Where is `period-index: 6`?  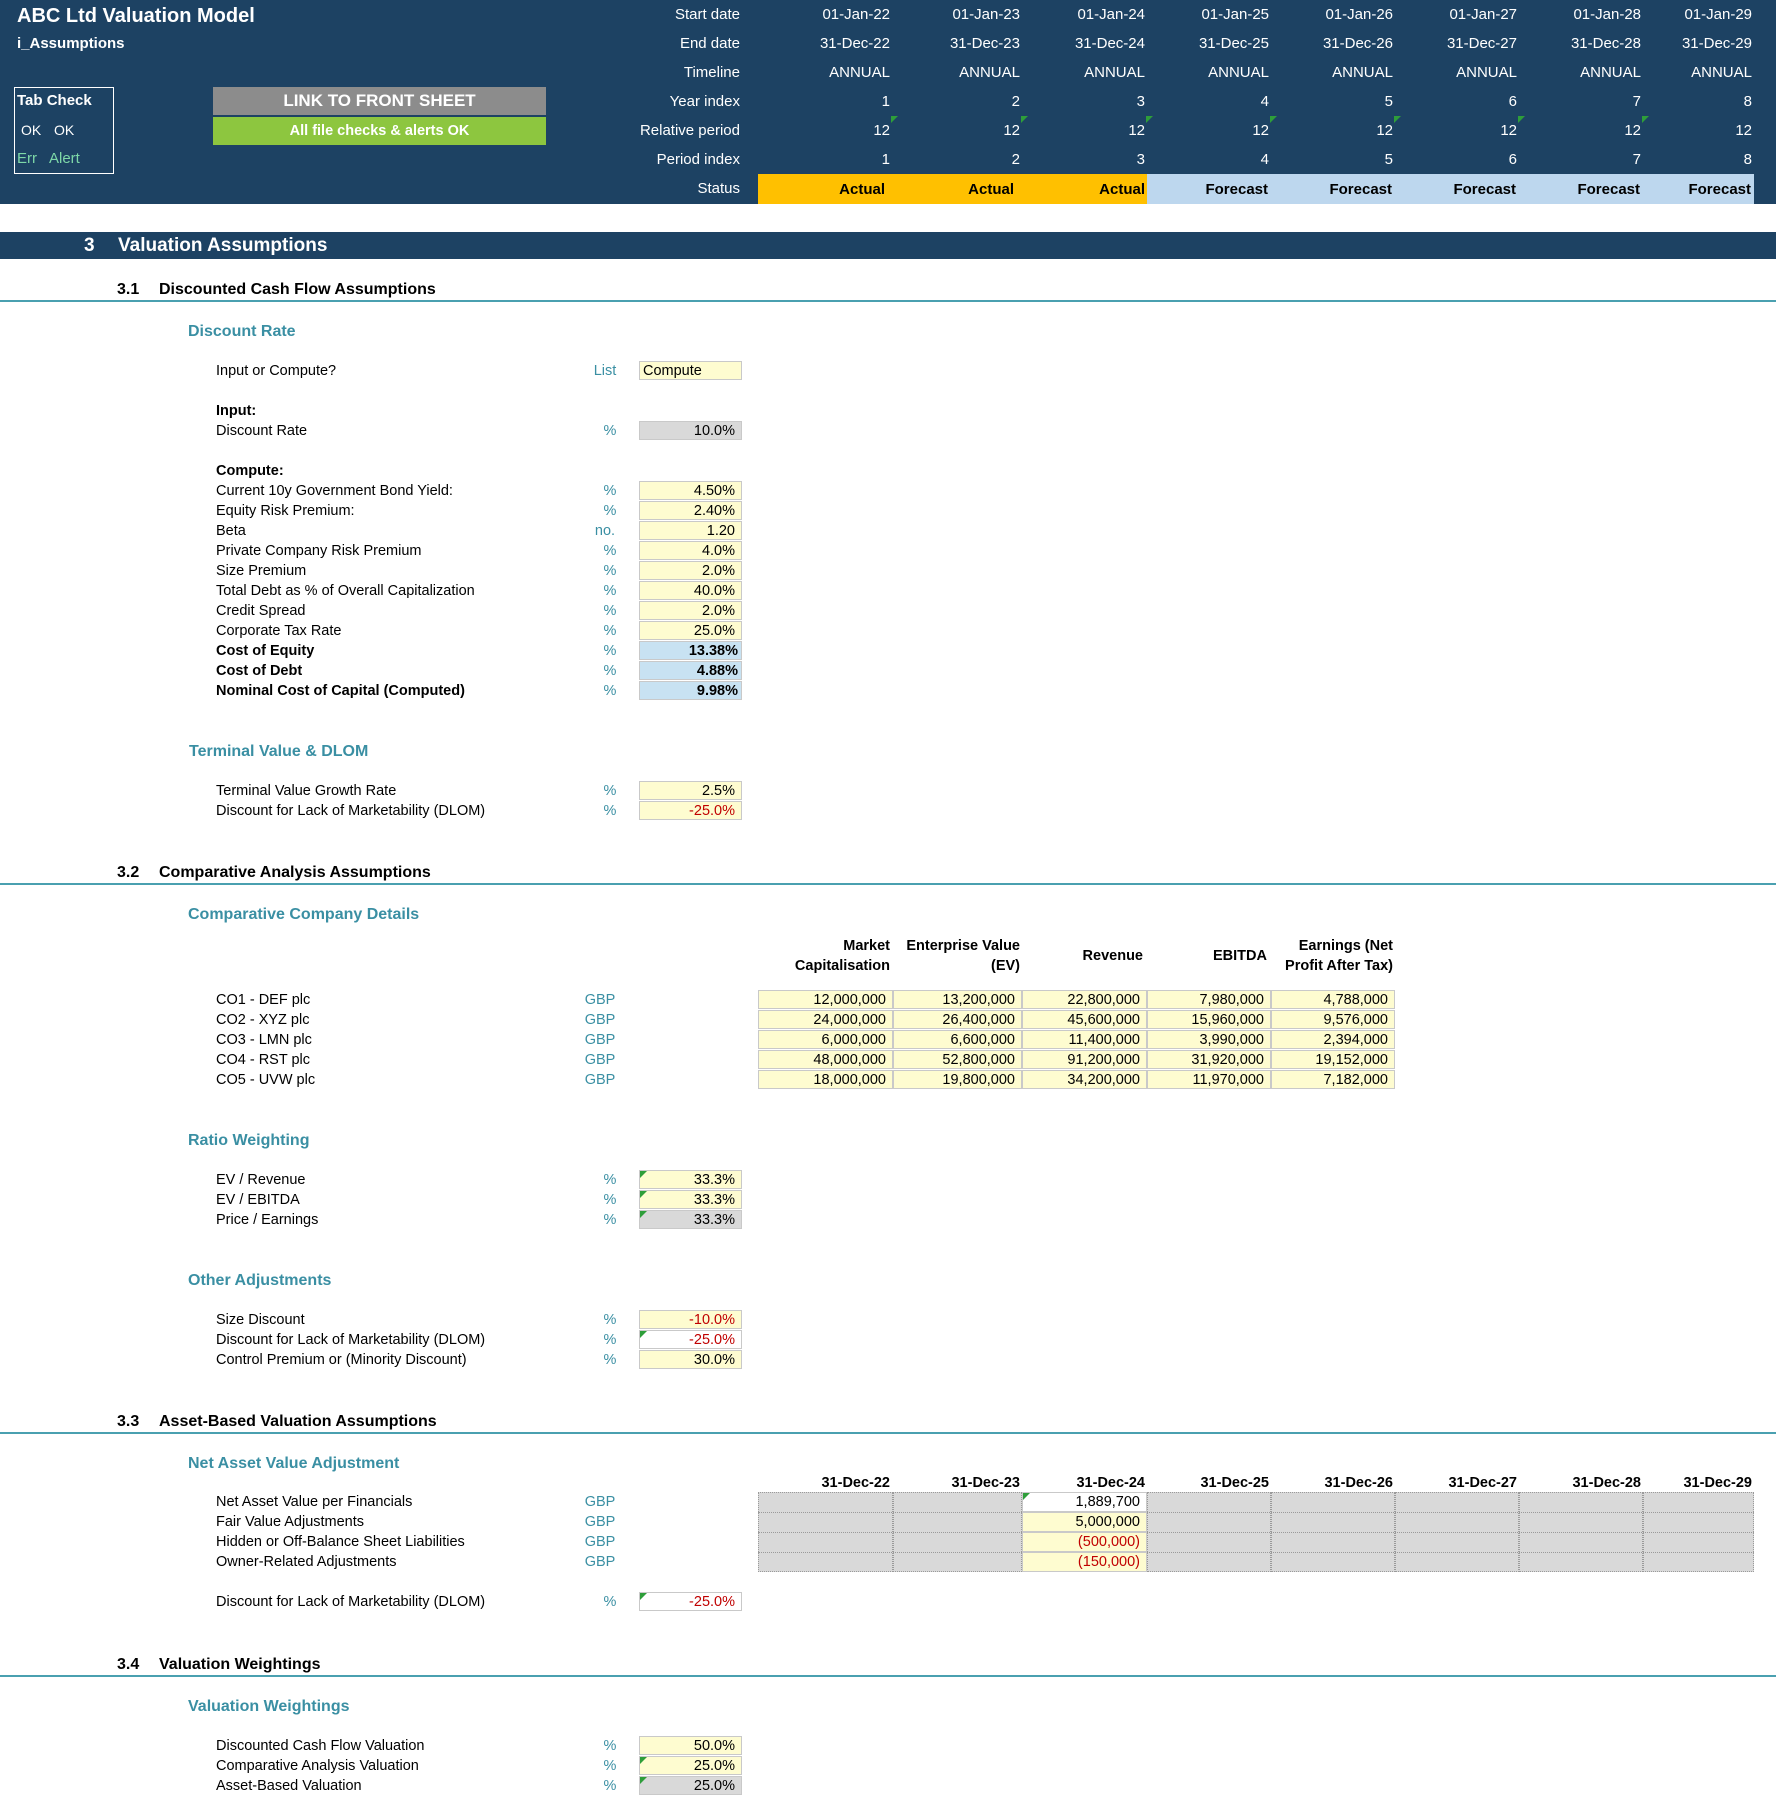 period-index: 6 is located at coordinates (1512, 159).